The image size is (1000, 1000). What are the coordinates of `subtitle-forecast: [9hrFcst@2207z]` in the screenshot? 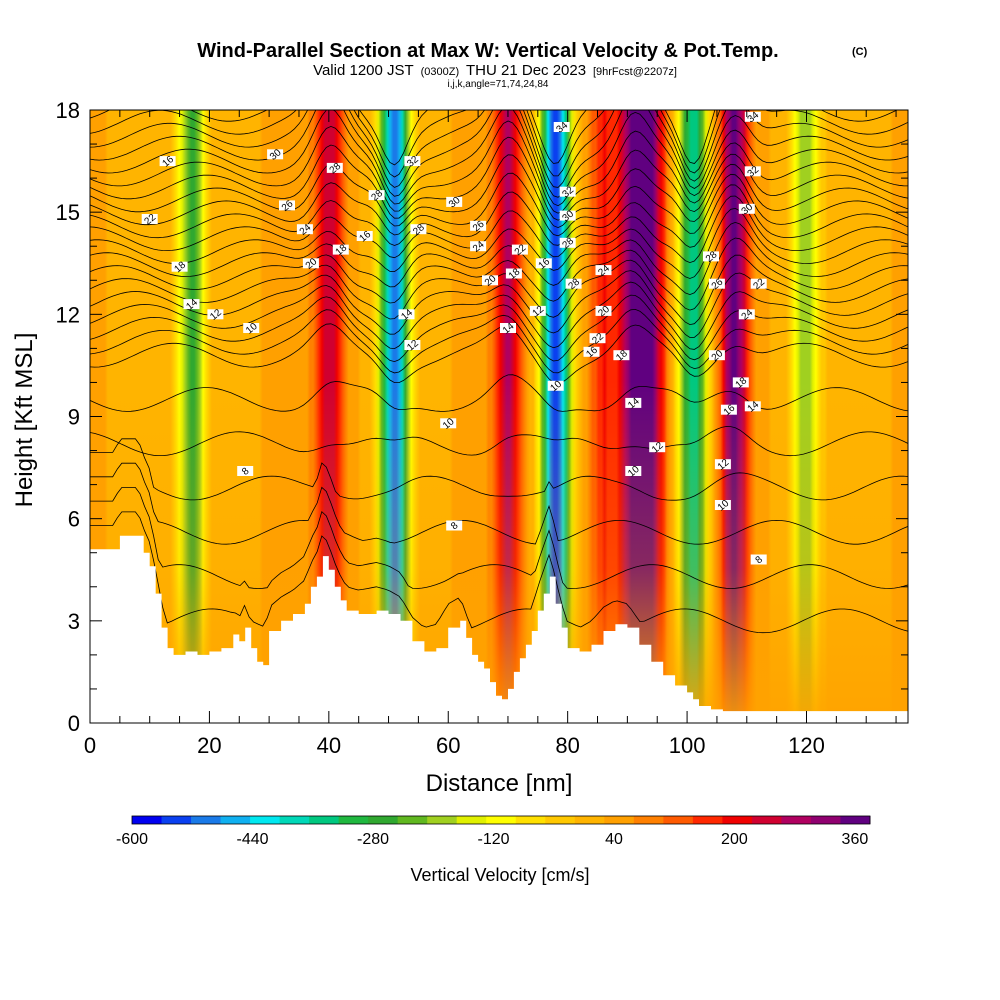 It's located at (635, 72).